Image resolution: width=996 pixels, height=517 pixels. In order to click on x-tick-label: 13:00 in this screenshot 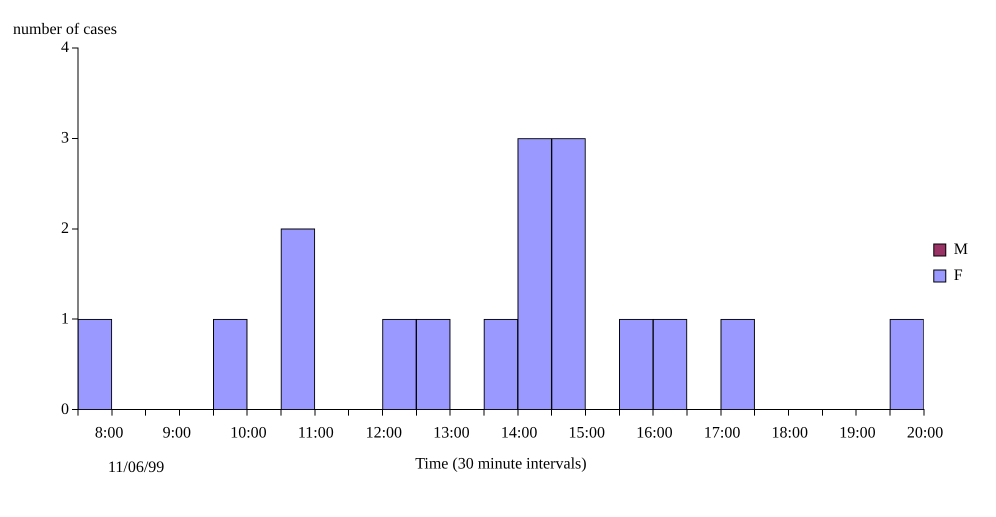, I will do `click(451, 433)`.